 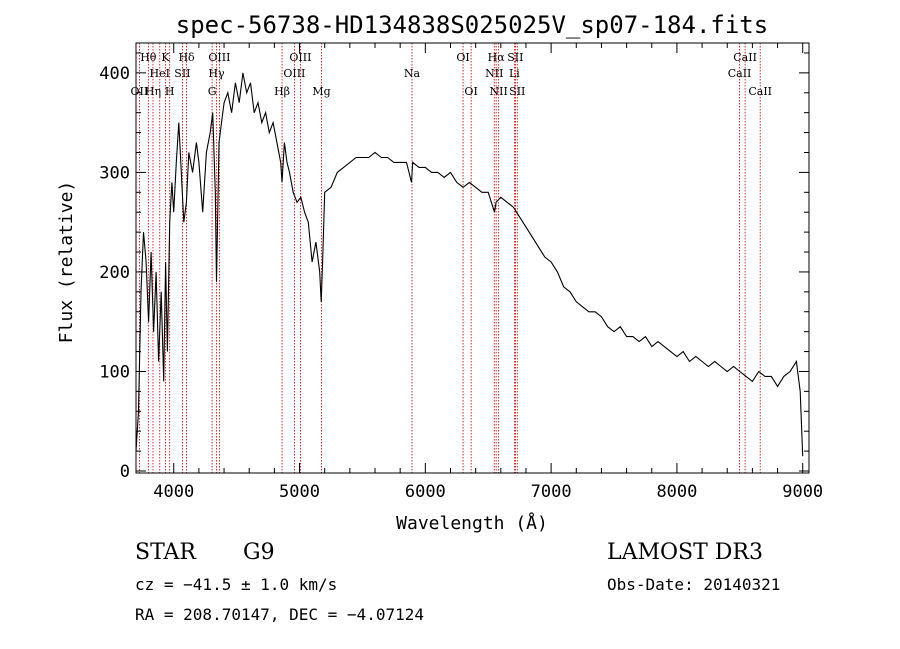 What do you see at coordinates (186, 57) in the screenshot?
I see `line-marker-label: Hδ` at bounding box center [186, 57].